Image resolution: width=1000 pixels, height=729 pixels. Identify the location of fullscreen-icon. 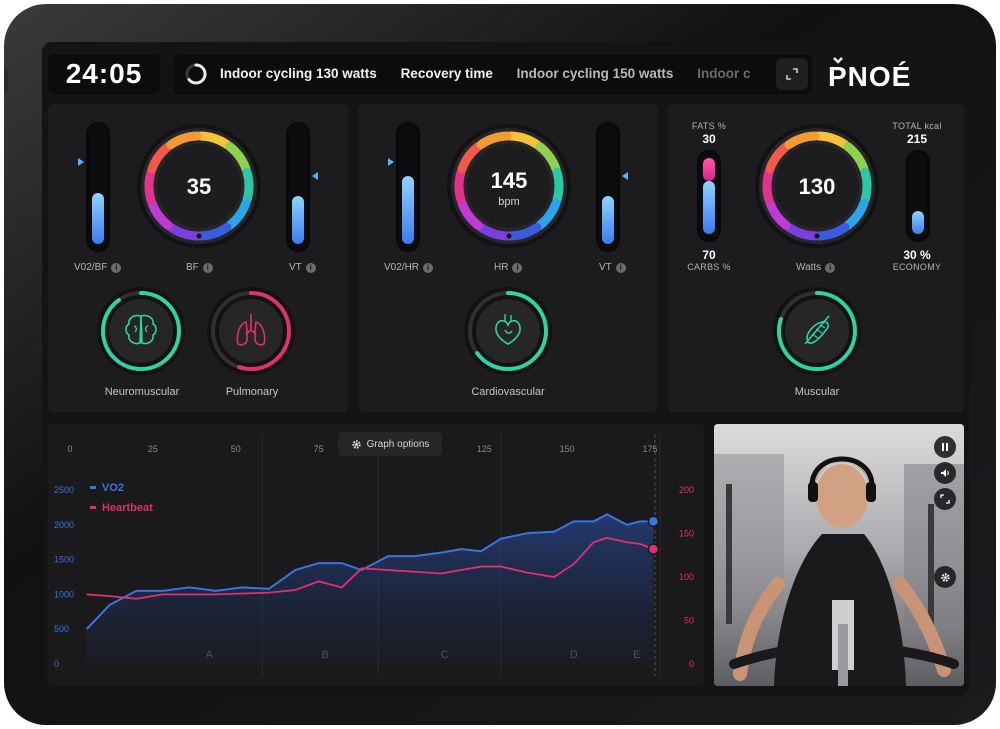
(945, 499).